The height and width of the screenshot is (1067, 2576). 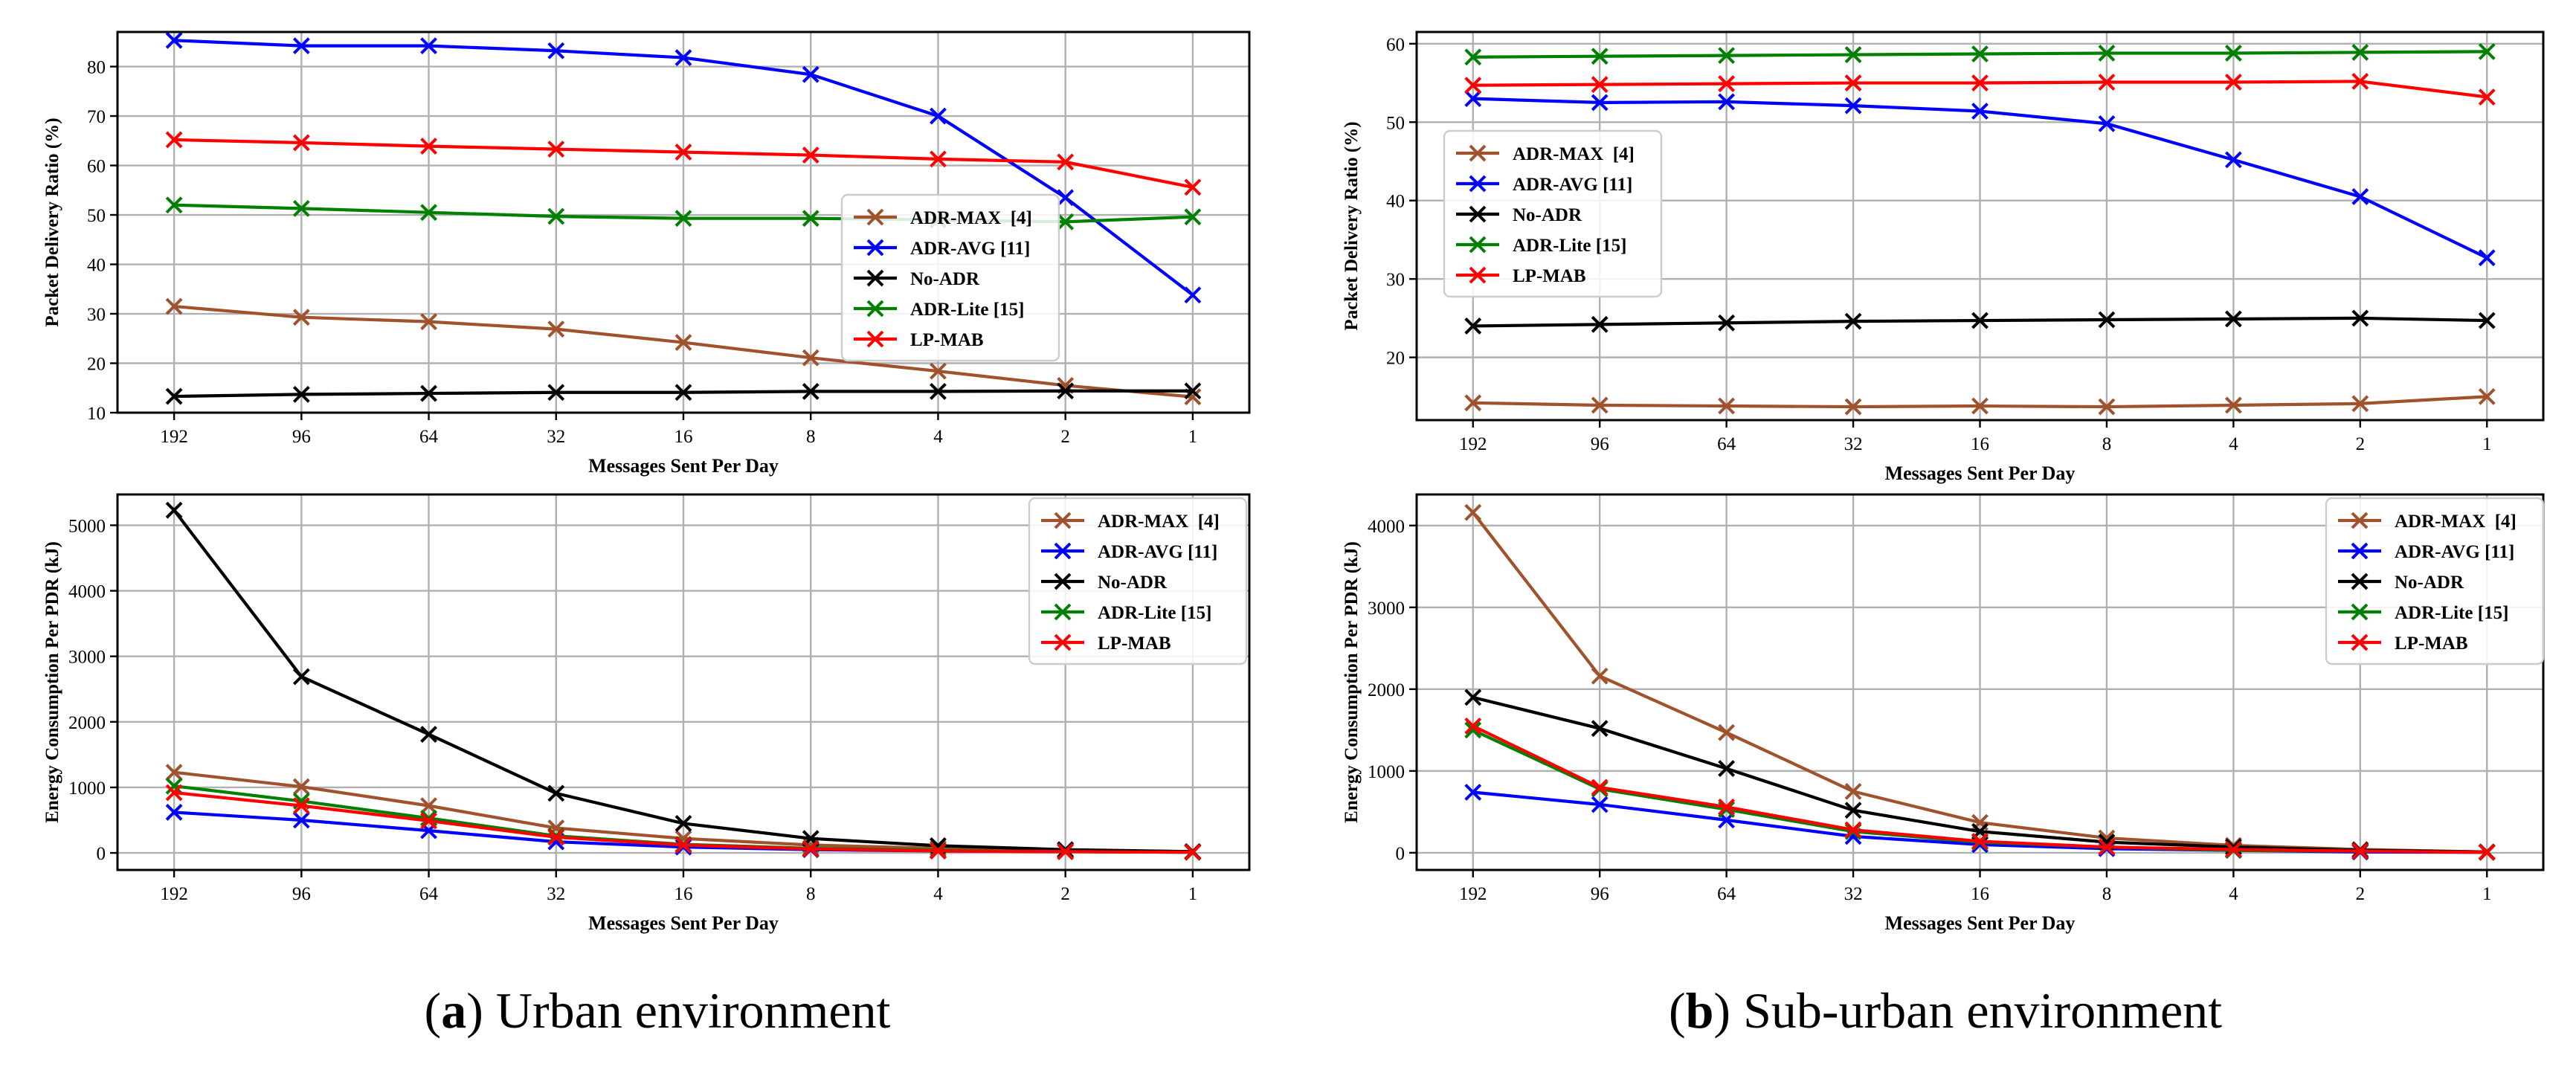 What do you see at coordinates (1980, 473) in the screenshot?
I see `x-axis-label: Messages Sent Per Day` at bounding box center [1980, 473].